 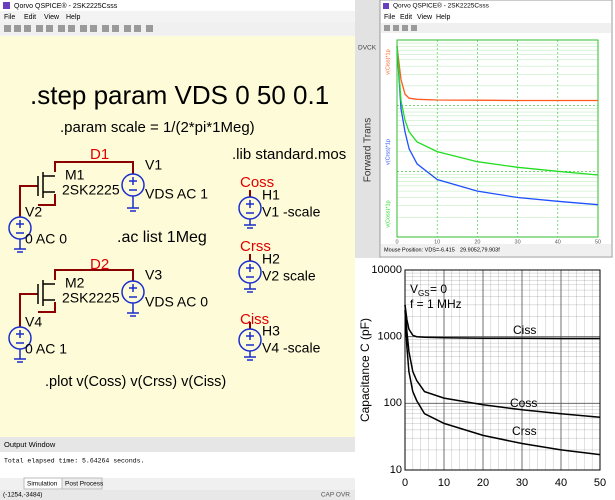 I want to click on mouse-position: Mouse Position: VDS=-6.415, so click(x=419, y=250).